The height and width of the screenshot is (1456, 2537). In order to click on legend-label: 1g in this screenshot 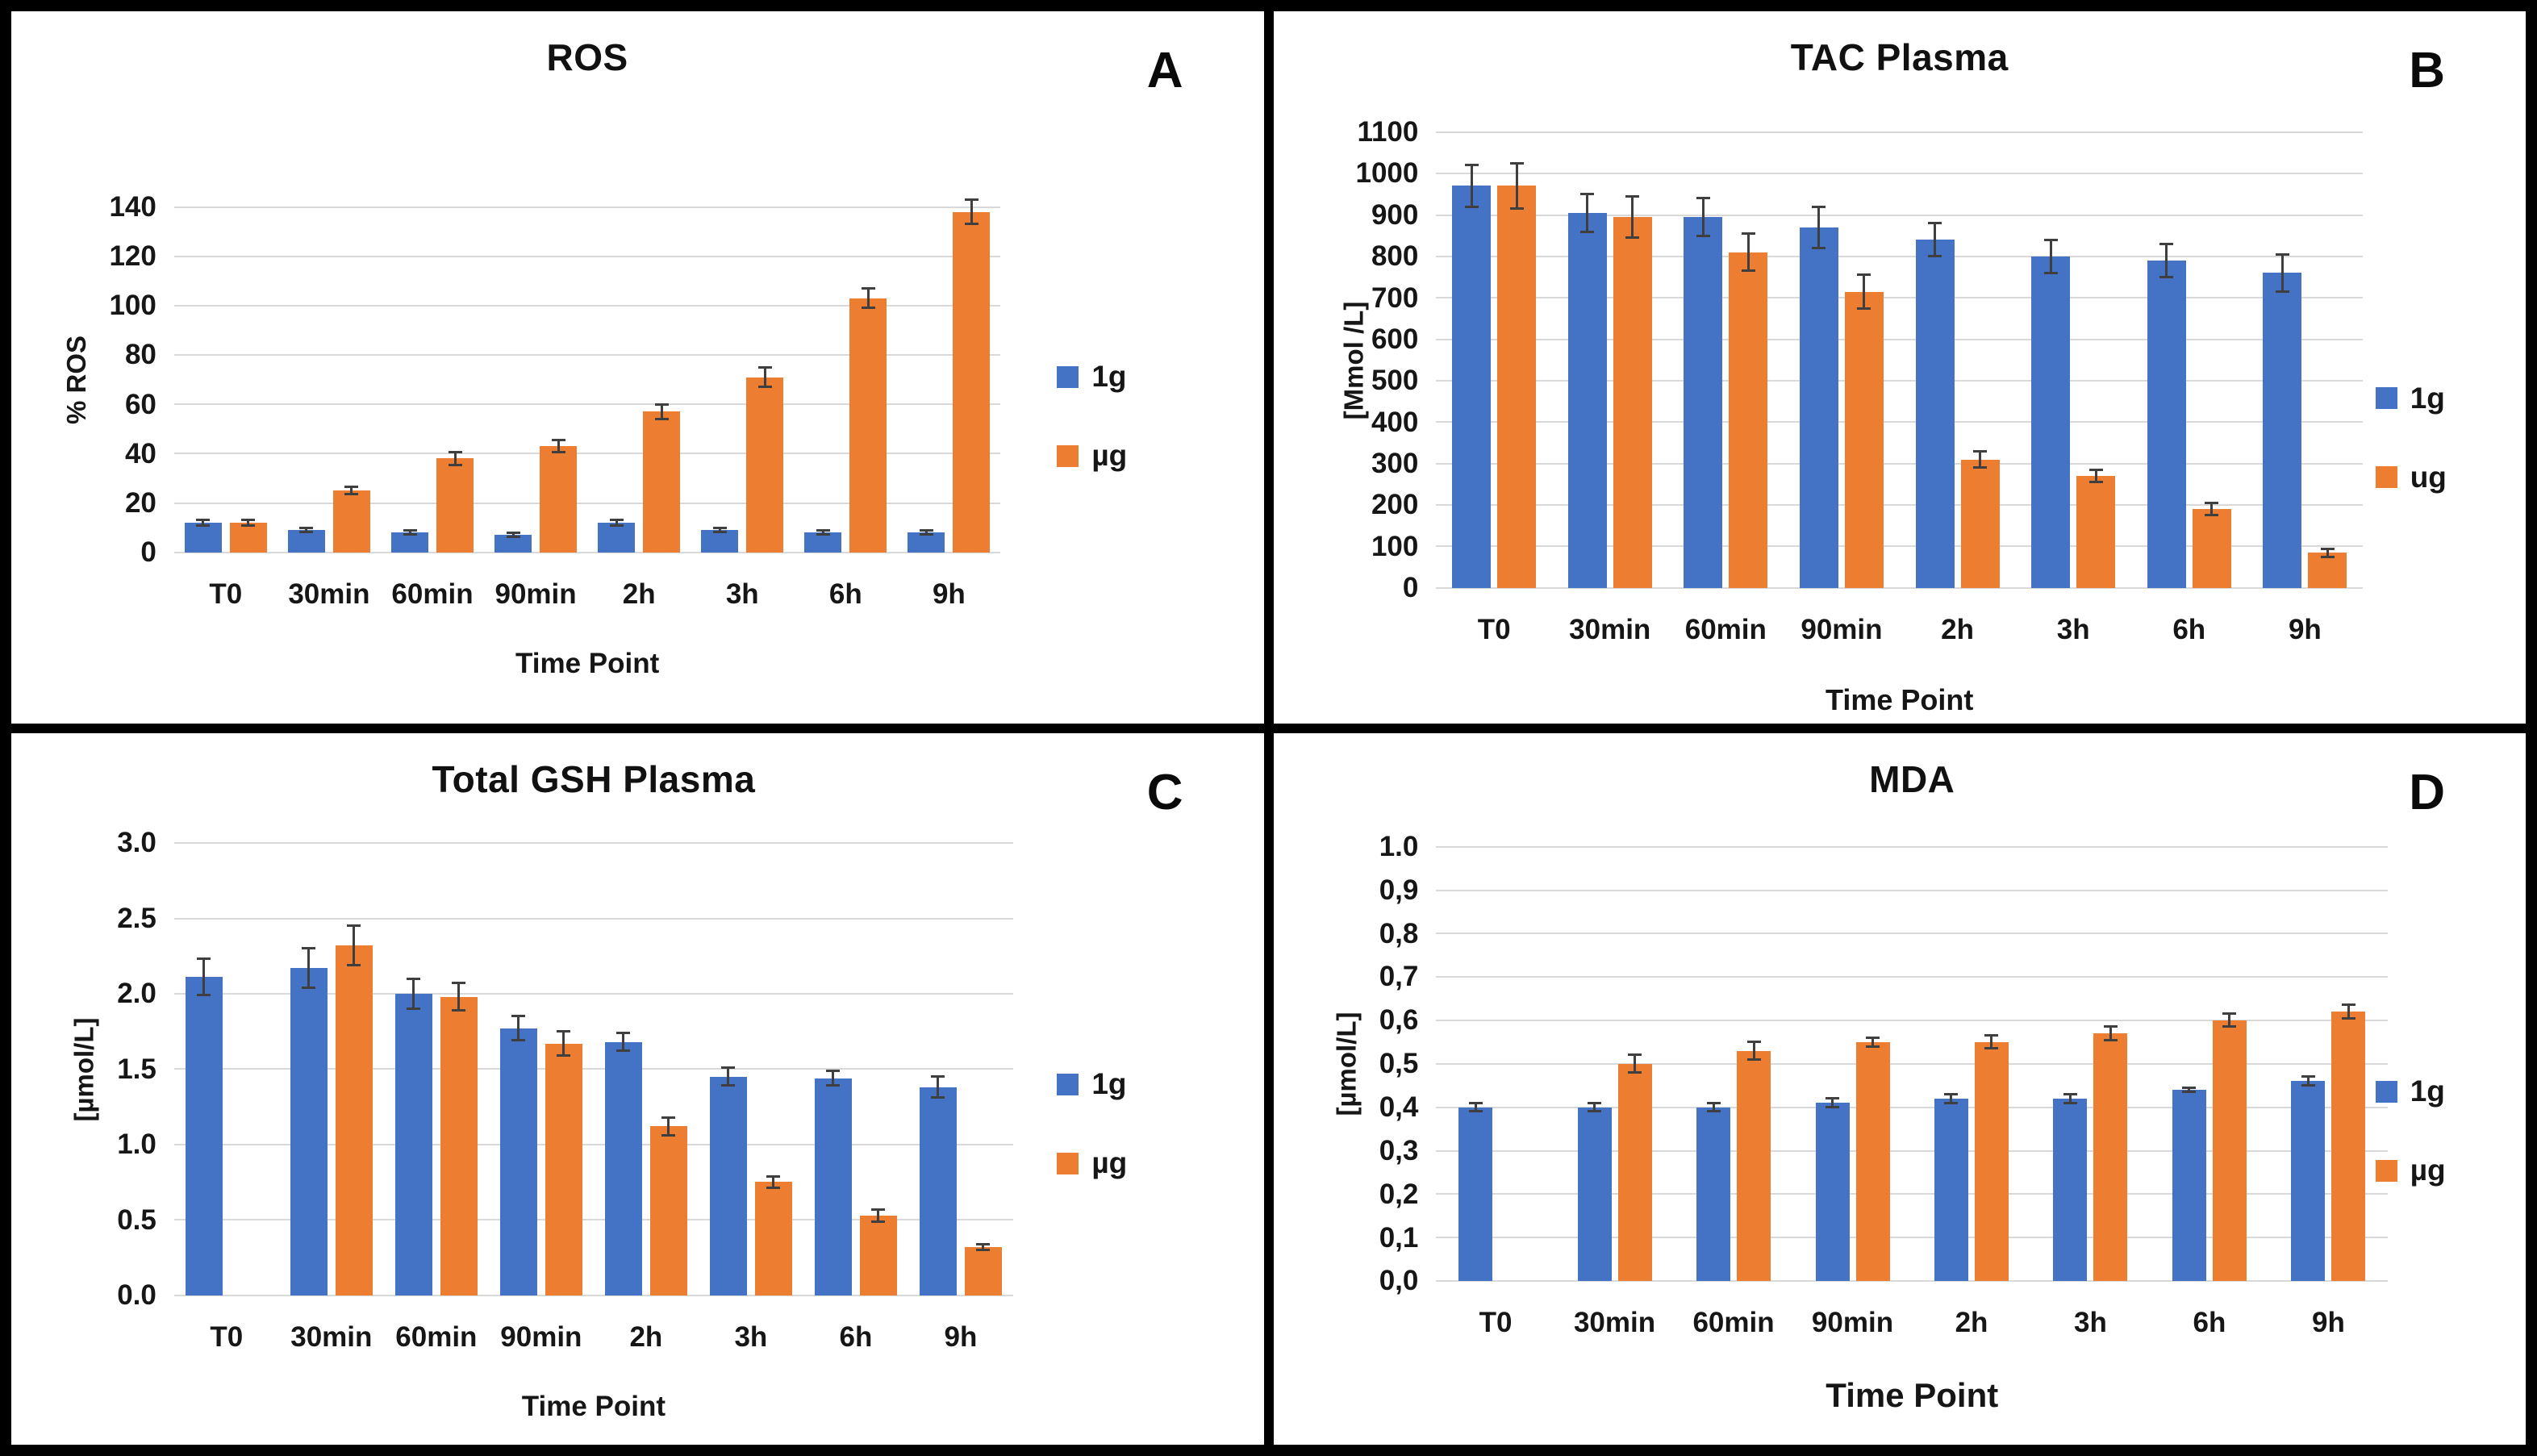, I will do `click(1109, 377)`.